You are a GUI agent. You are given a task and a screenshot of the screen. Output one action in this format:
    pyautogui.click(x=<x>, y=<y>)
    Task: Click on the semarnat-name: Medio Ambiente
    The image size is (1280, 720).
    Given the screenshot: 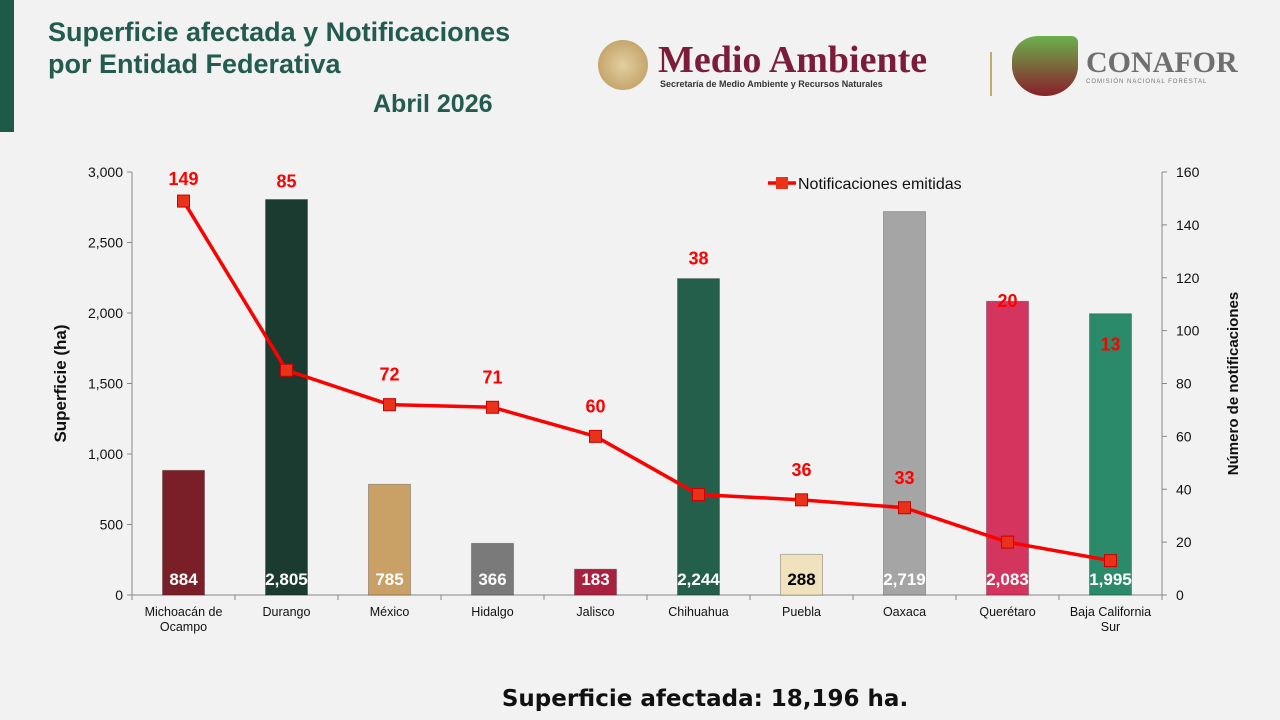 What is the action you would take?
    pyautogui.click(x=793, y=60)
    